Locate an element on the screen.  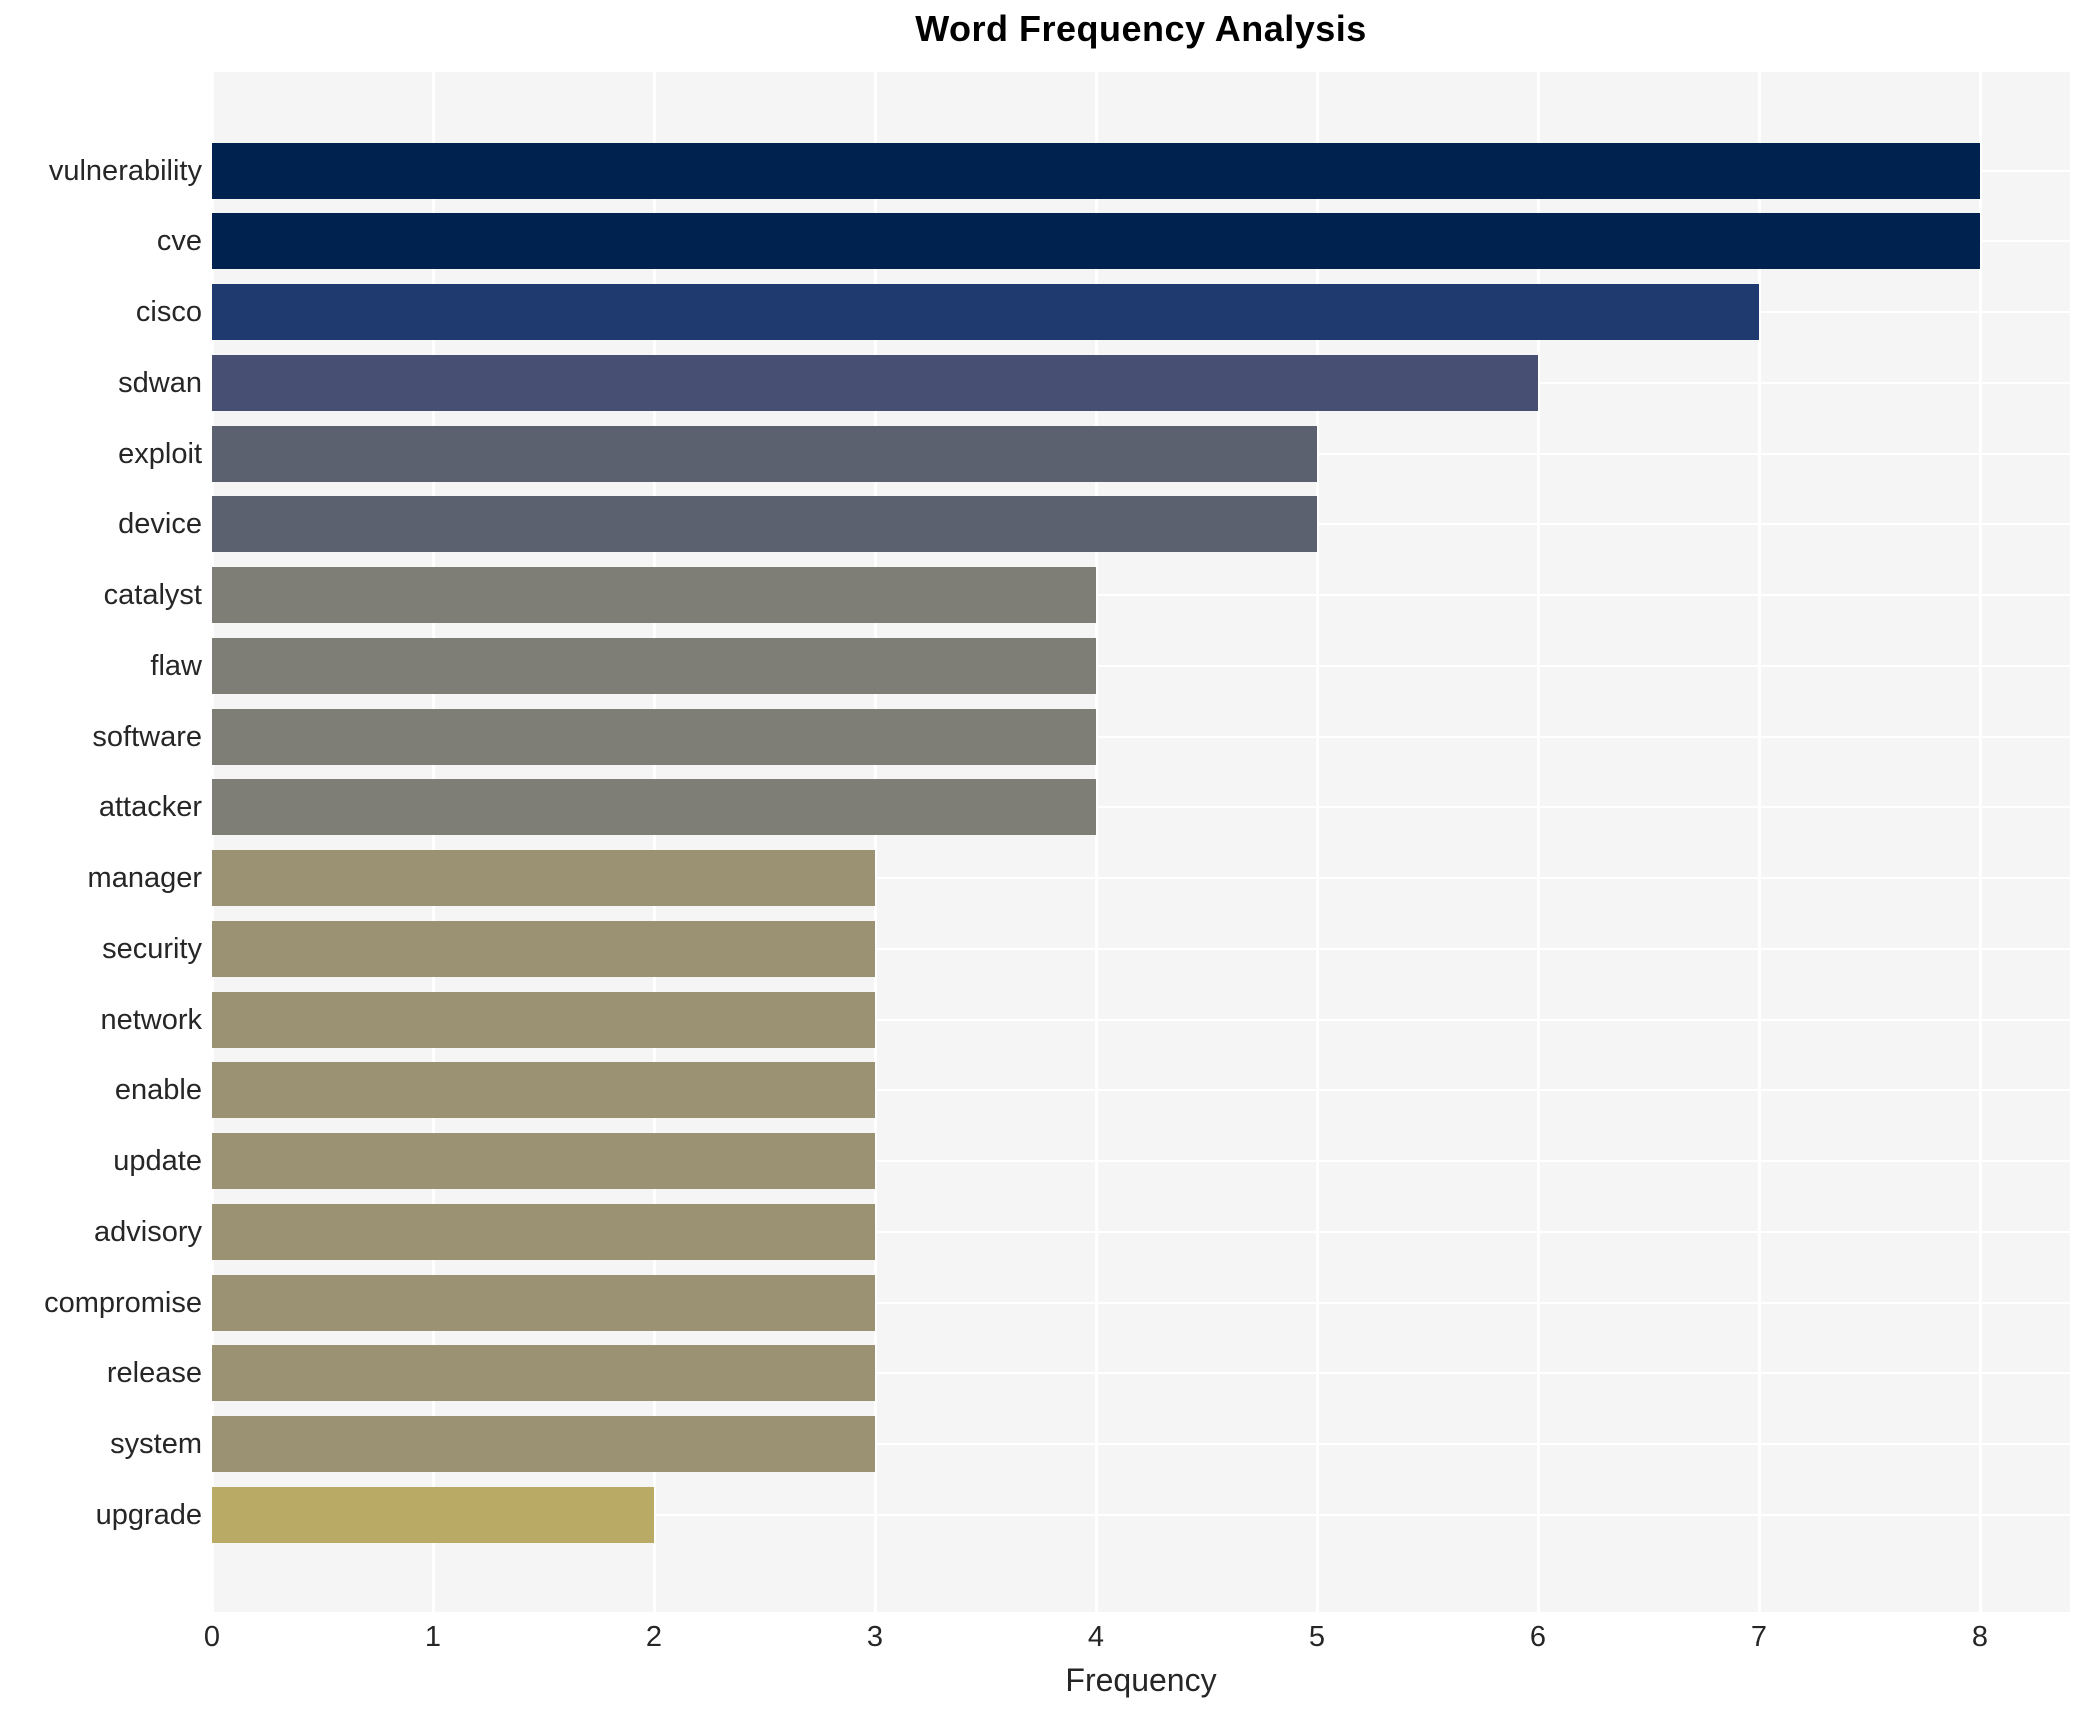
y-tick-label-upgrade: upgrade is located at coordinates (148, 1514).